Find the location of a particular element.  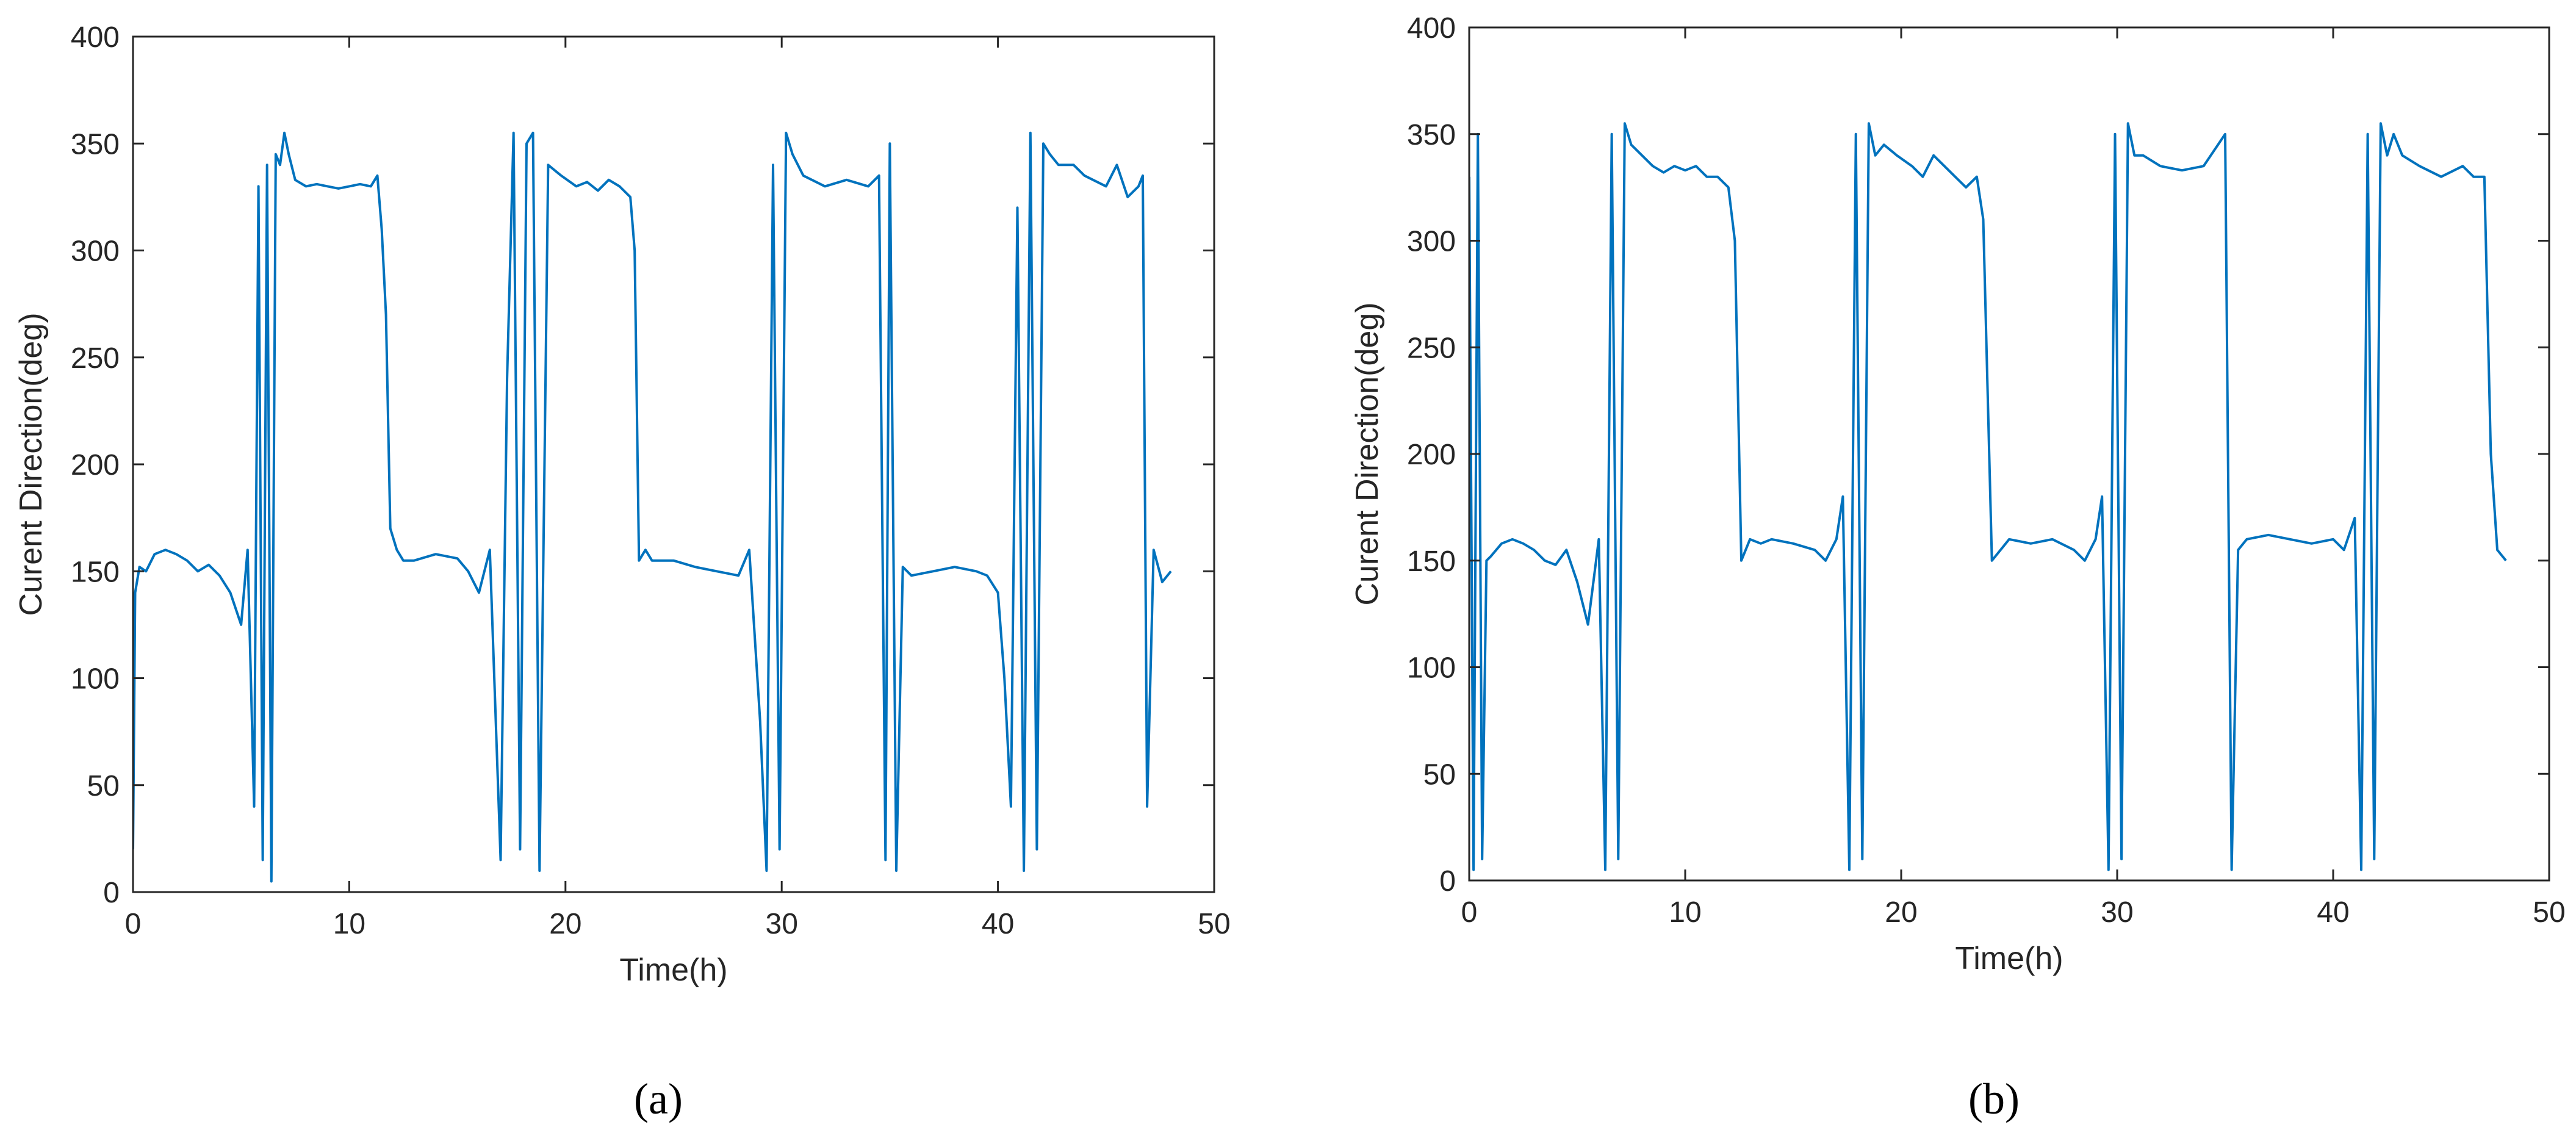

panel-caption-b: (b) is located at coordinates (1994, 1098).